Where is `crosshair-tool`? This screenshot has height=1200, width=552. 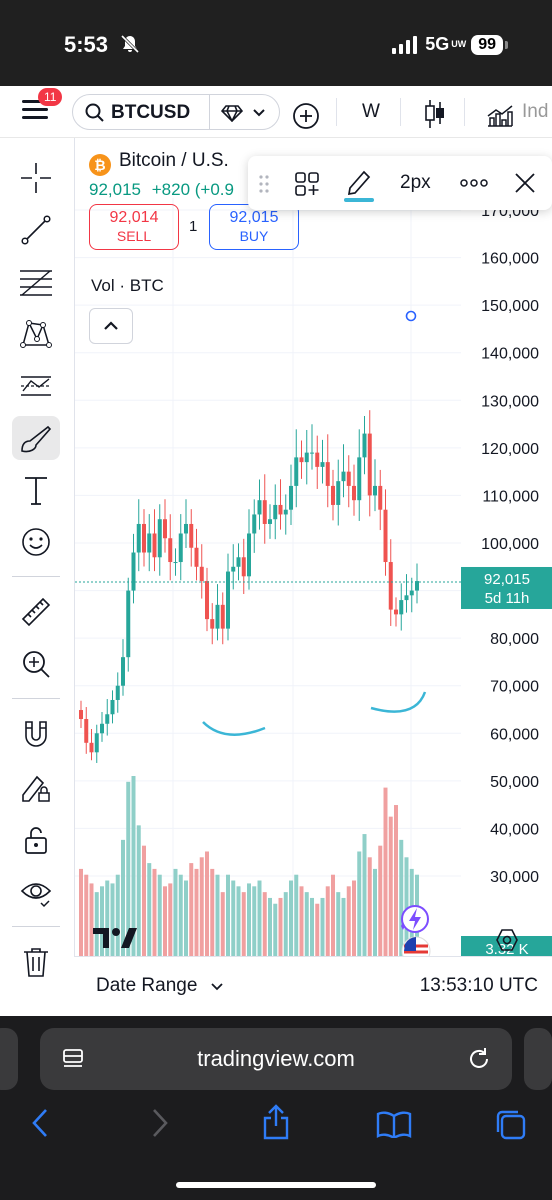
crosshair-tool is located at coordinates (36, 178).